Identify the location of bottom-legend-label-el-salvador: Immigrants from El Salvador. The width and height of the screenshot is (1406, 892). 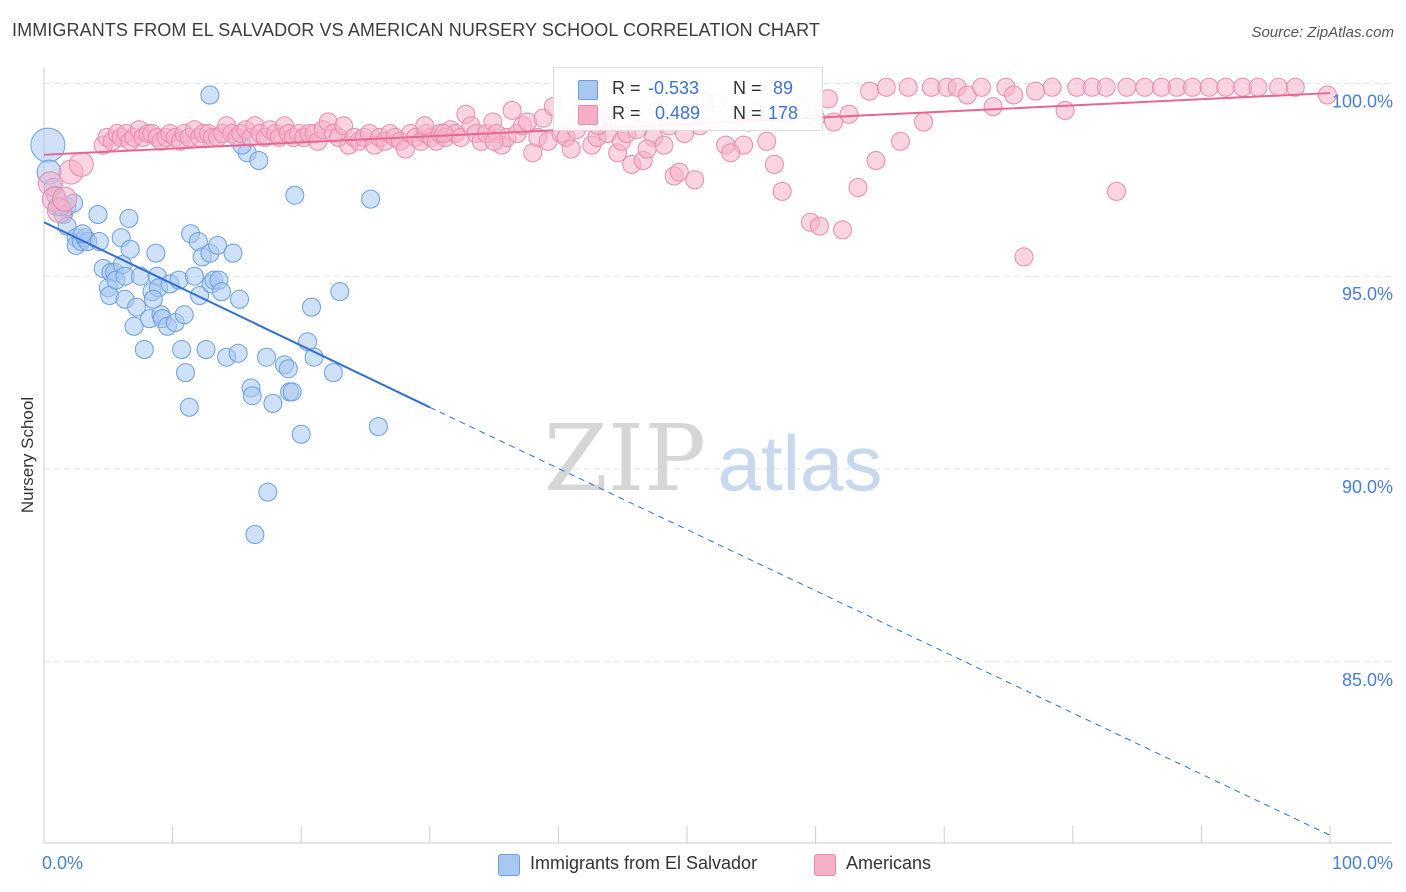
(644, 863).